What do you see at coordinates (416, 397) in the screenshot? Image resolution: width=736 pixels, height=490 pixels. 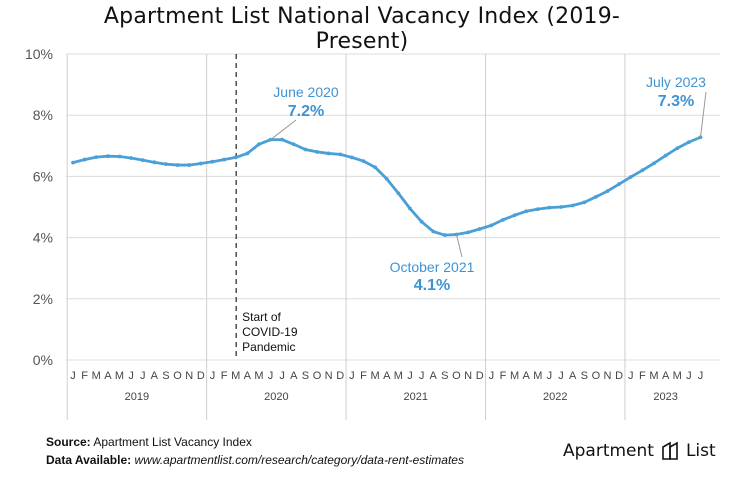 I see `x-year-label: 2021` at bounding box center [416, 397].